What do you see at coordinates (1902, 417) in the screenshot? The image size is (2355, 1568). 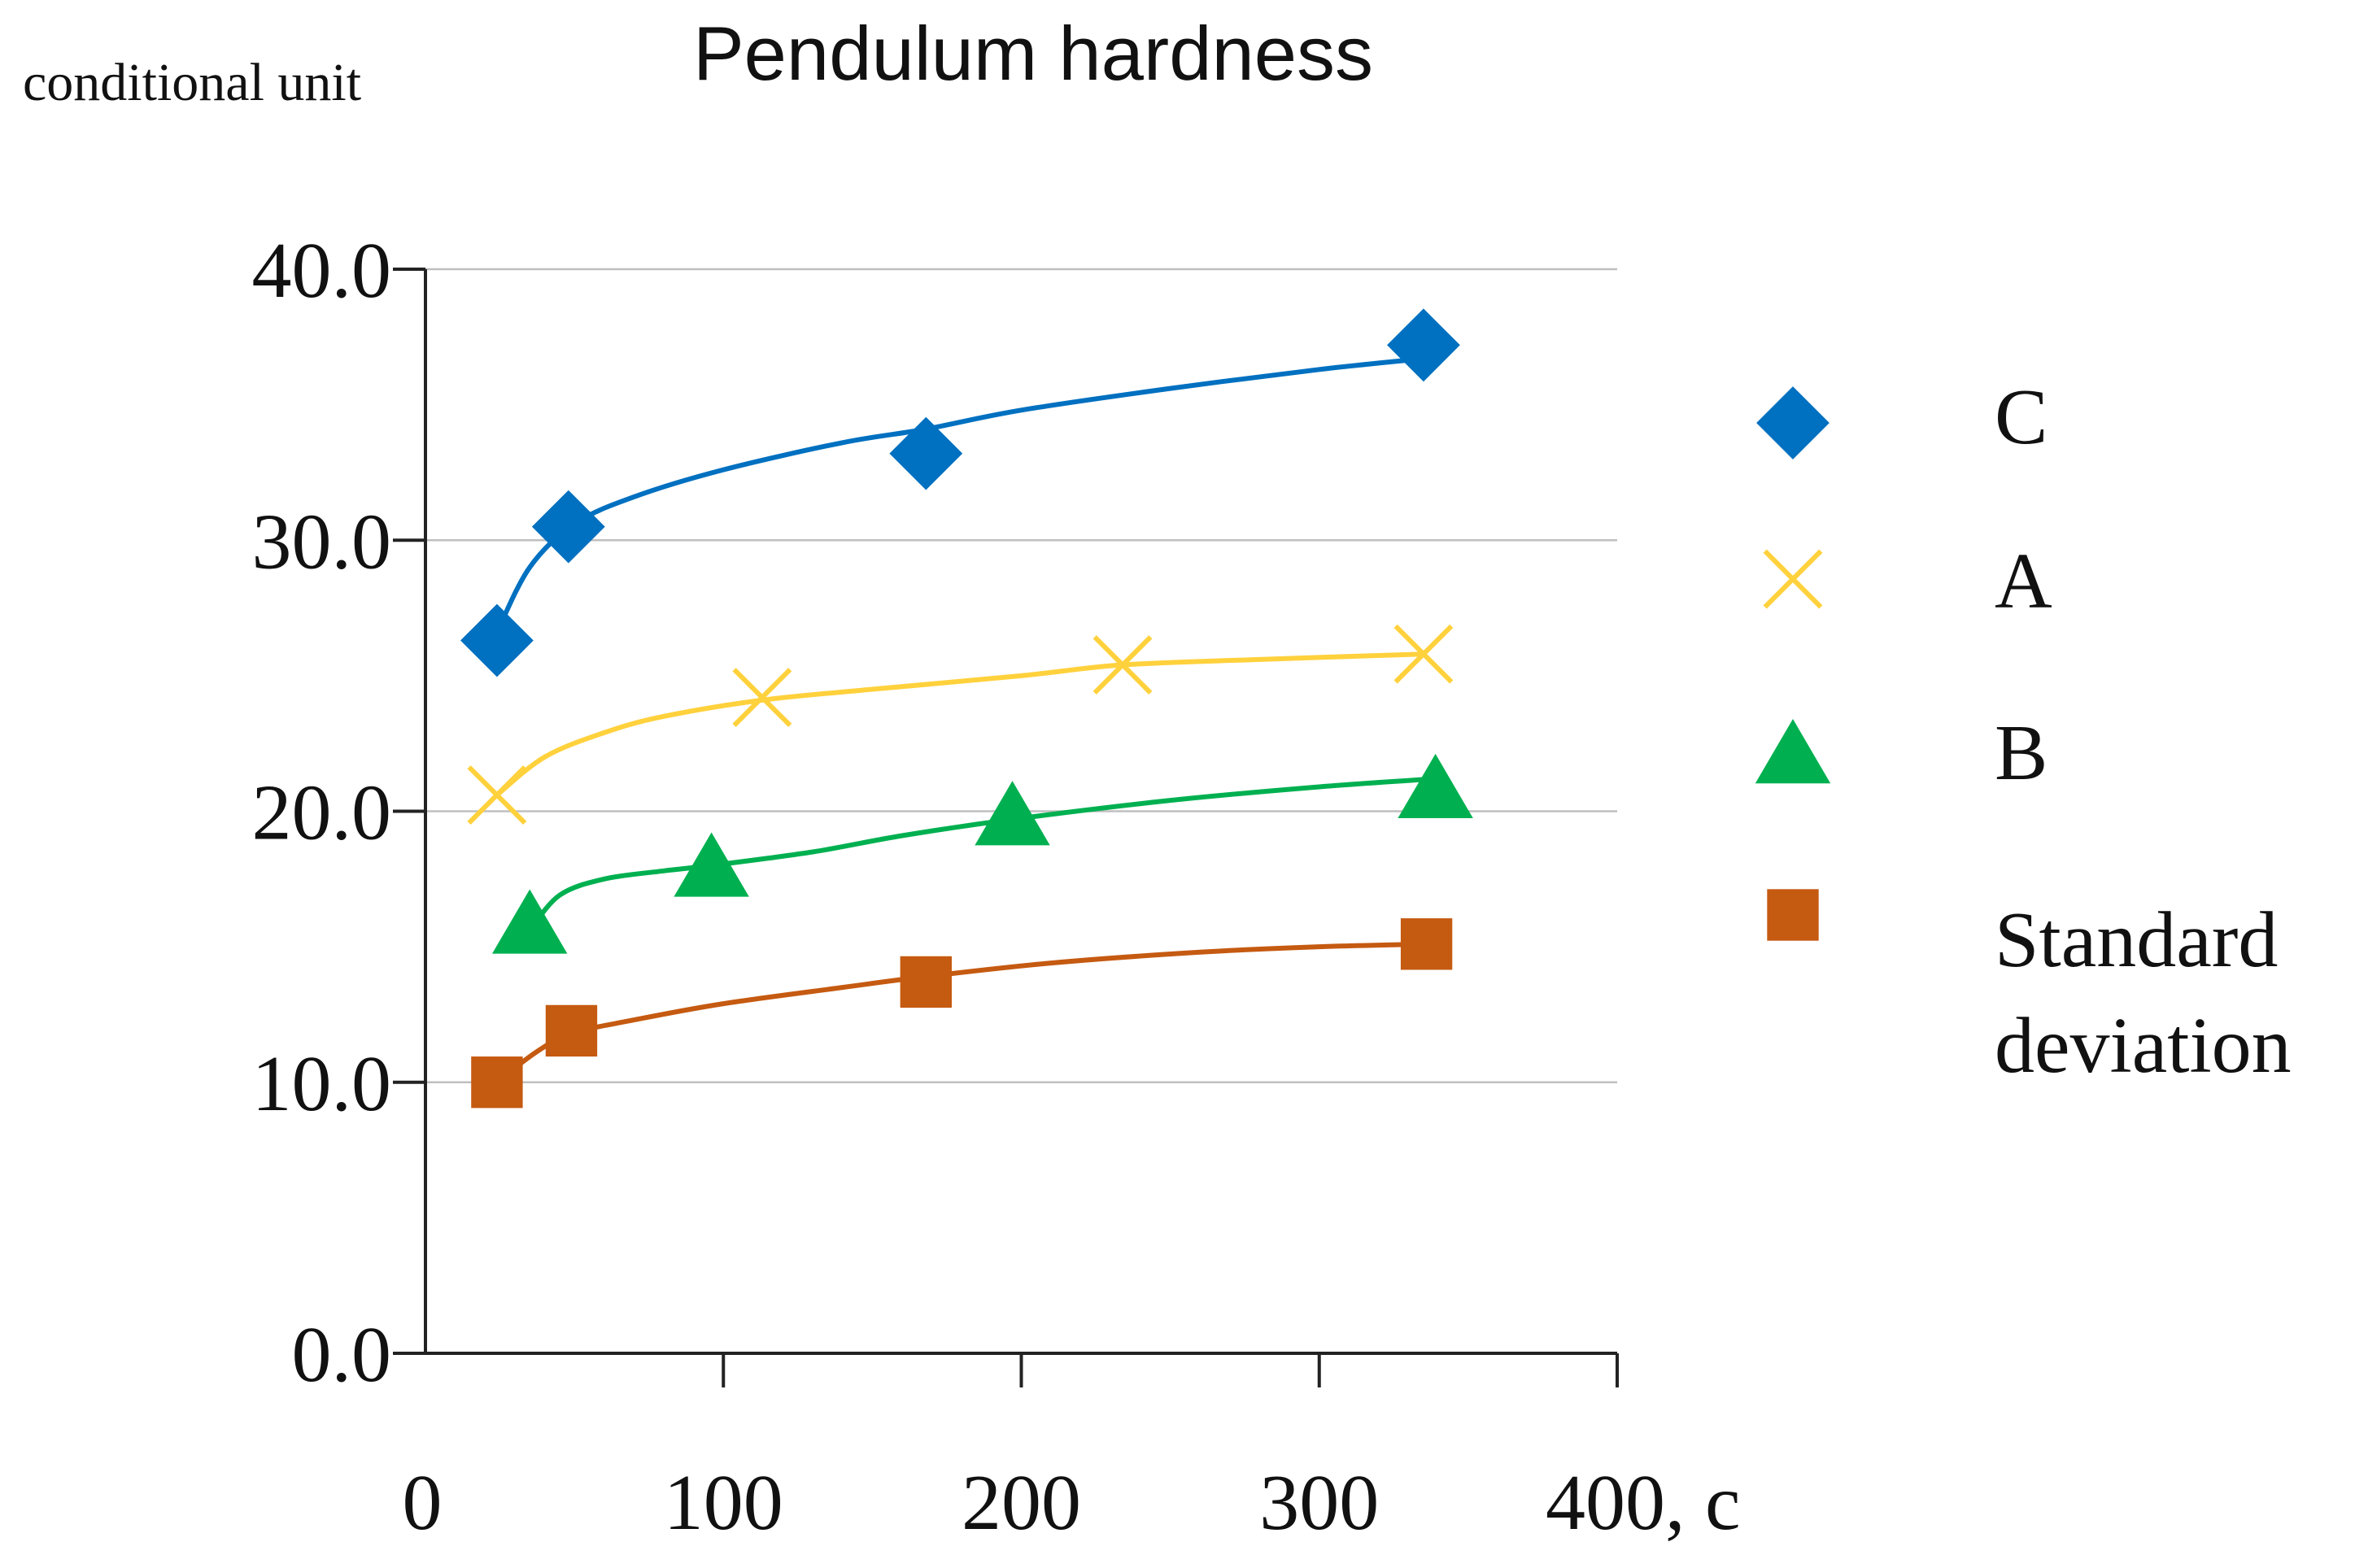 I see `legend-item-c: C` at bounding box center [1902, 417].